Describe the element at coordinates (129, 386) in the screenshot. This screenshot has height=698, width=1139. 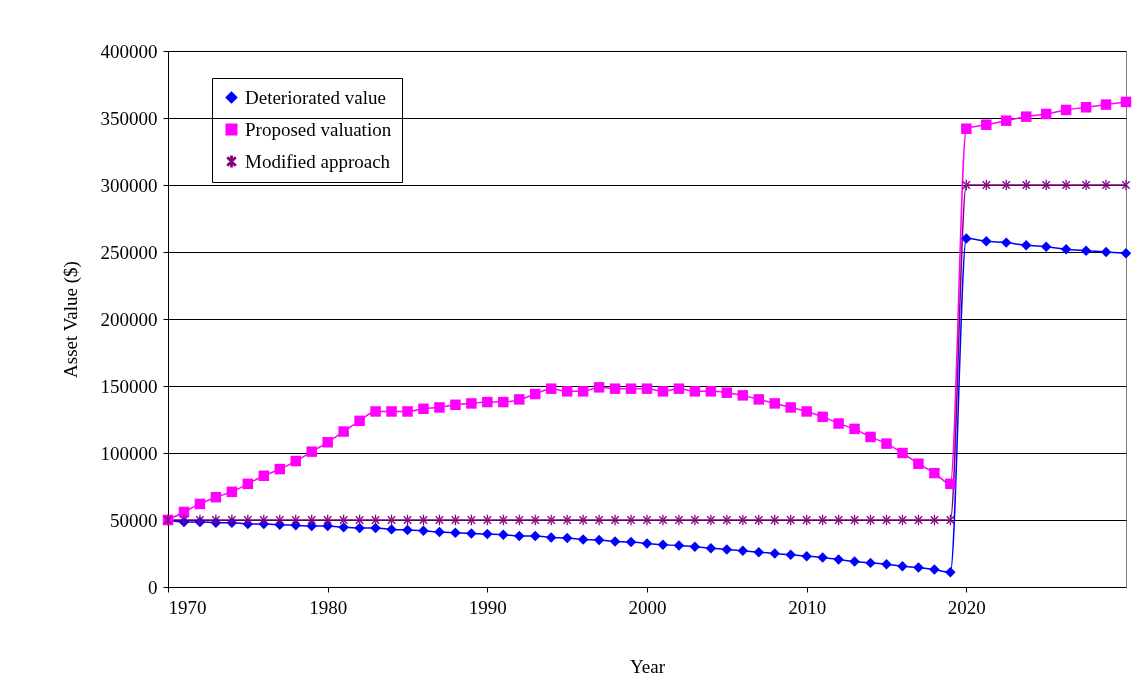
I see `y-tick-label: 150000` at that location.